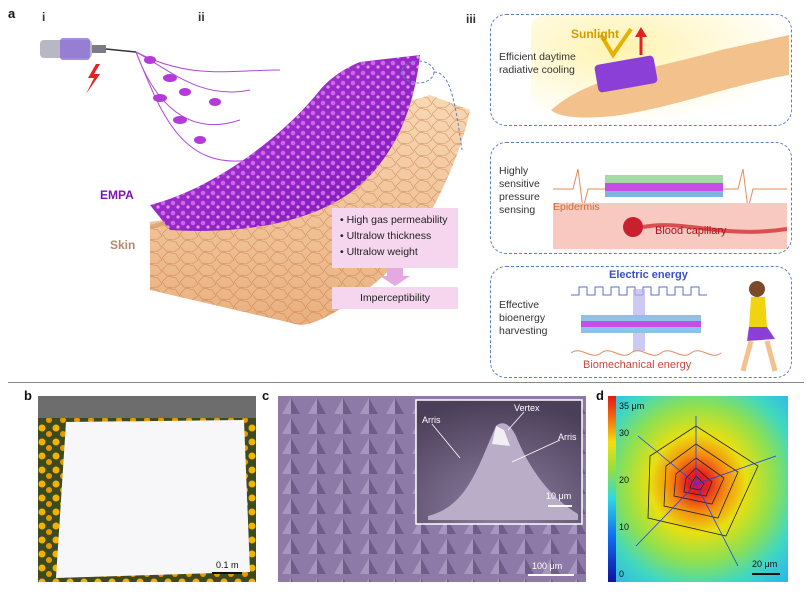  What do you see at coordinates (559, 496) in the screenshot?
I see `scale-label-inset: 10 μm` at bounding box center [559, 496].